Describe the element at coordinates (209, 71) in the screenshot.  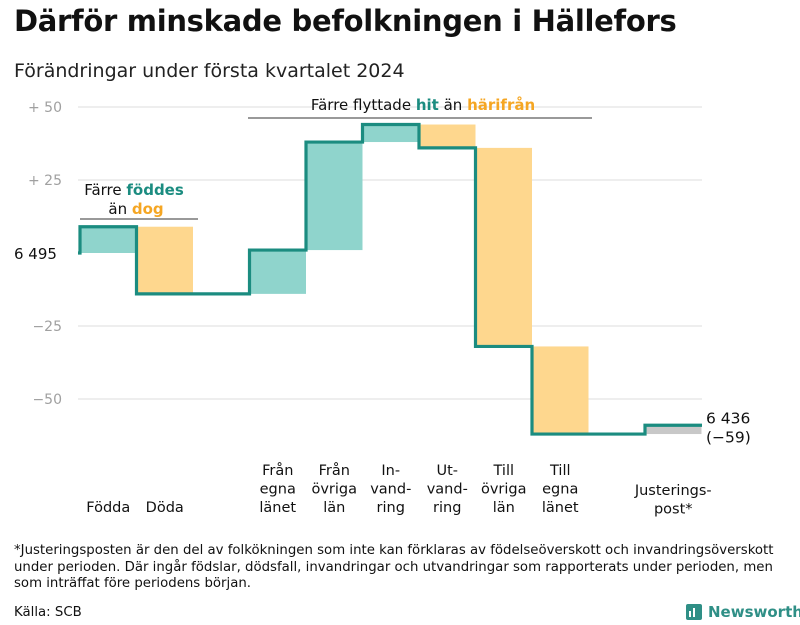
I see `chart-subtitle: Förändringar under första kvartalet 2024` at that location.